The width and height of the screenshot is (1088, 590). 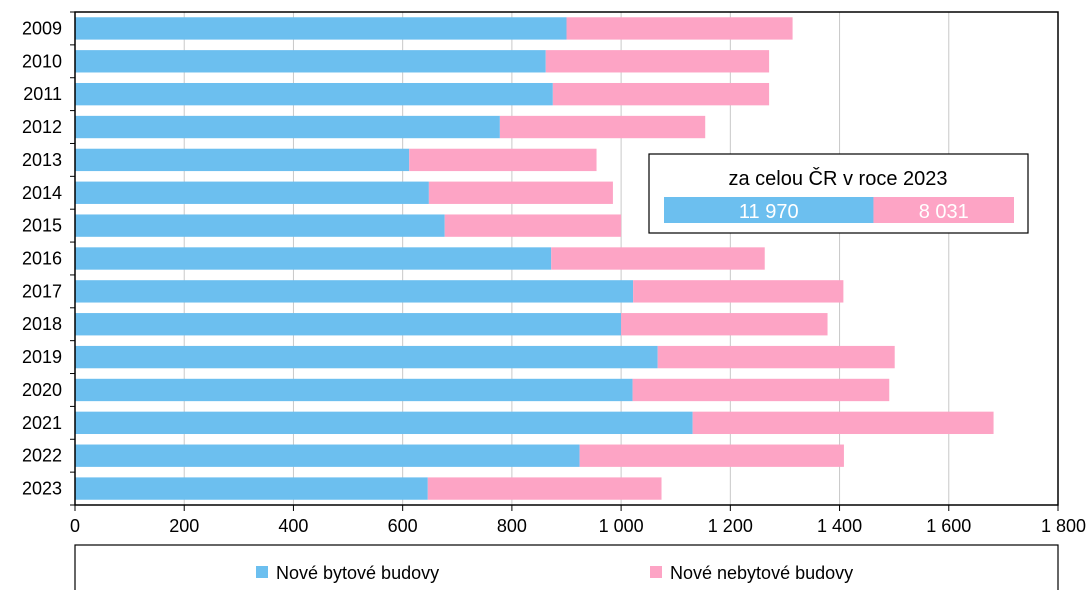 I want to click on bar-residential-2017, so click(x=354, y=291).